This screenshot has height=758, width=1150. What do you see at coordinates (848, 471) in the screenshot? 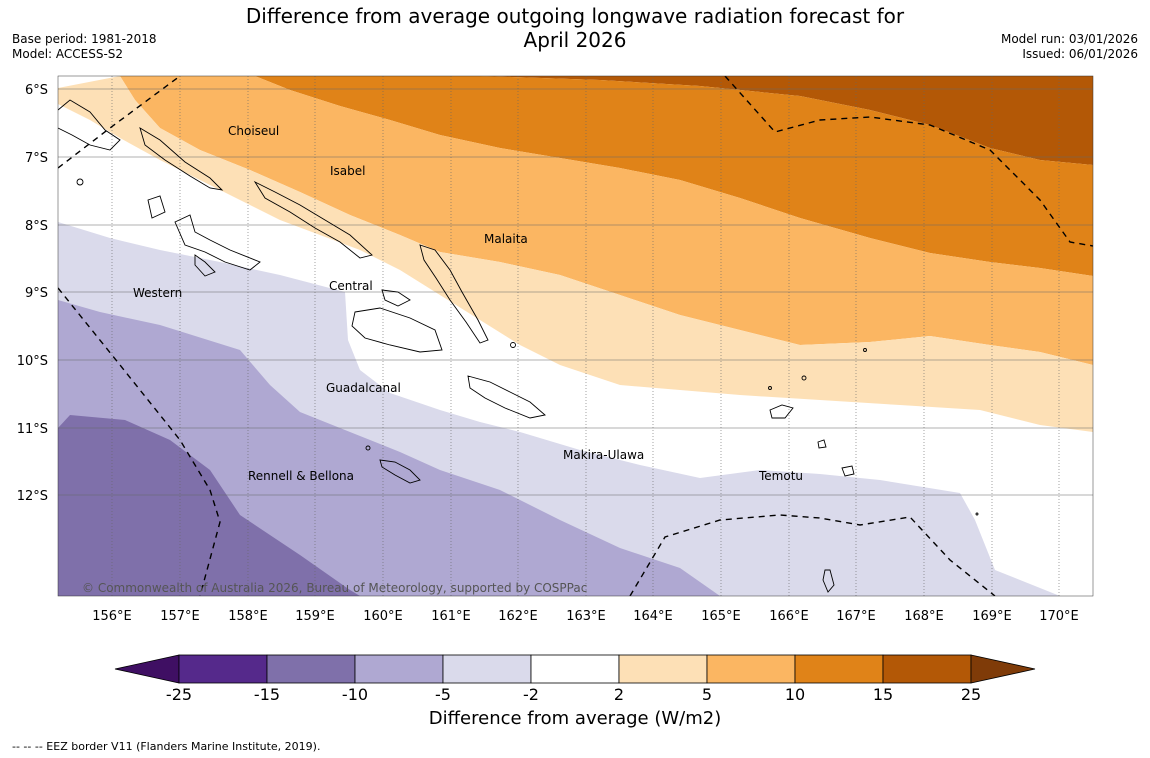
I see `island-vanikoro` at bounding box center [848, 471].